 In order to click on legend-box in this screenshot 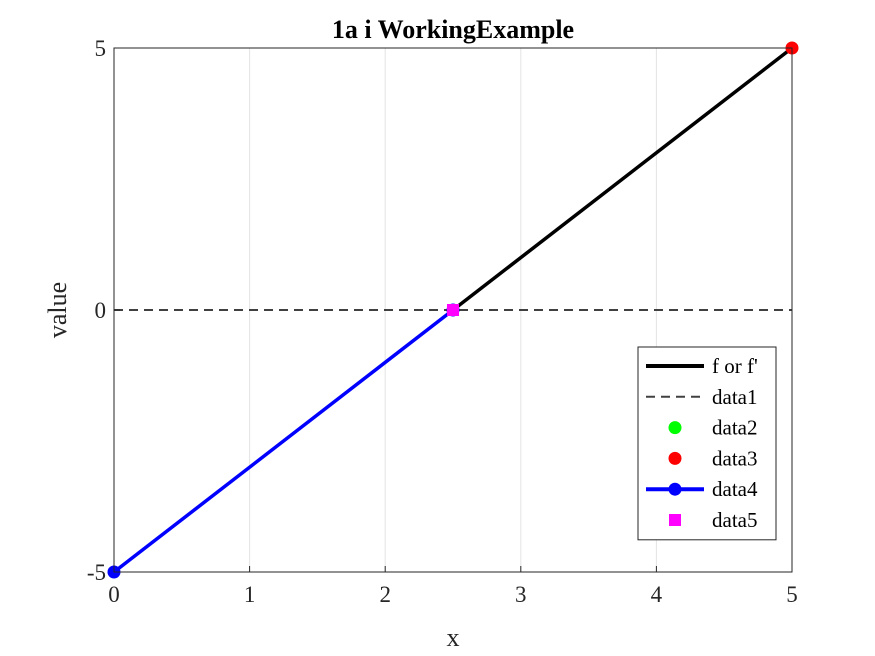, I will do `click(707, 443)`.